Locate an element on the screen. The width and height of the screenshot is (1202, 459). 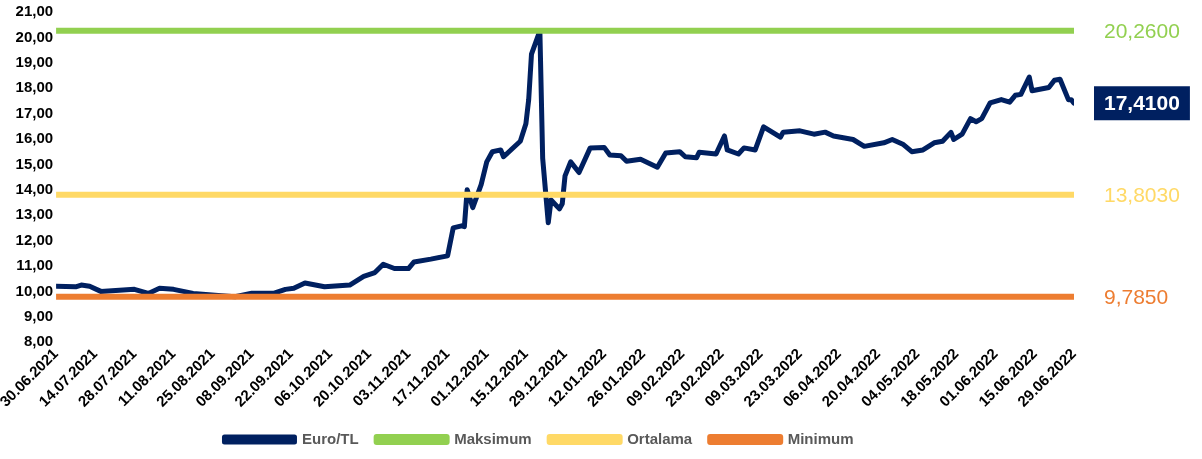
y-tick-label: 9,00 is located at coordinates (38, 315).